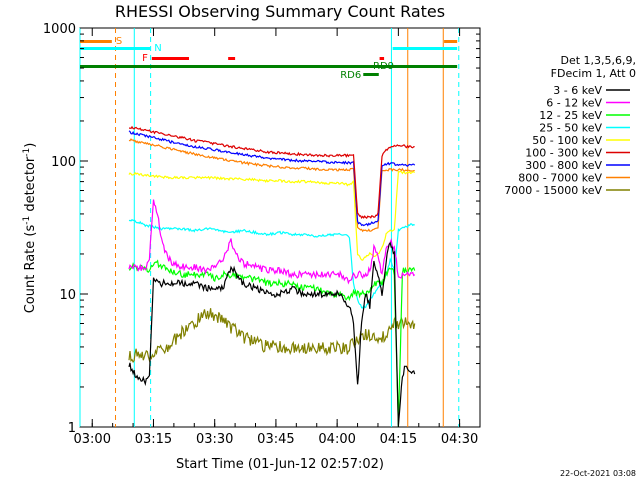 The image size is (640, 480). Describe the element at coordinates (553, 190) in the screenshot. I see `legend-label-8: 7000 - 15000 keV` at that location.